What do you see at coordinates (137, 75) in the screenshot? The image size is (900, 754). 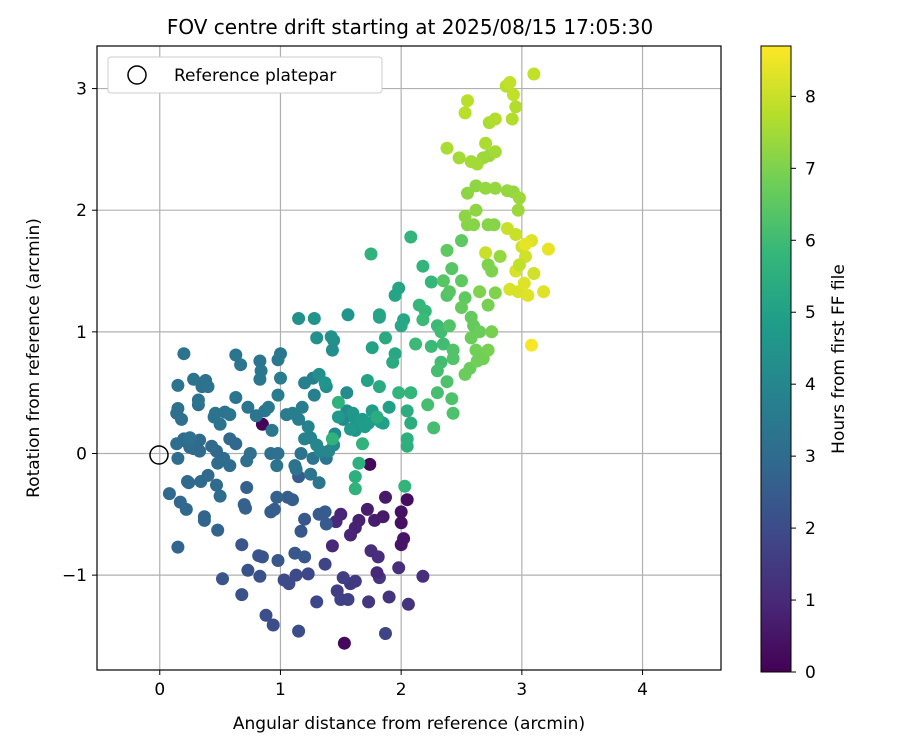 I see `legend-marker` at bounding box center [137, 75].